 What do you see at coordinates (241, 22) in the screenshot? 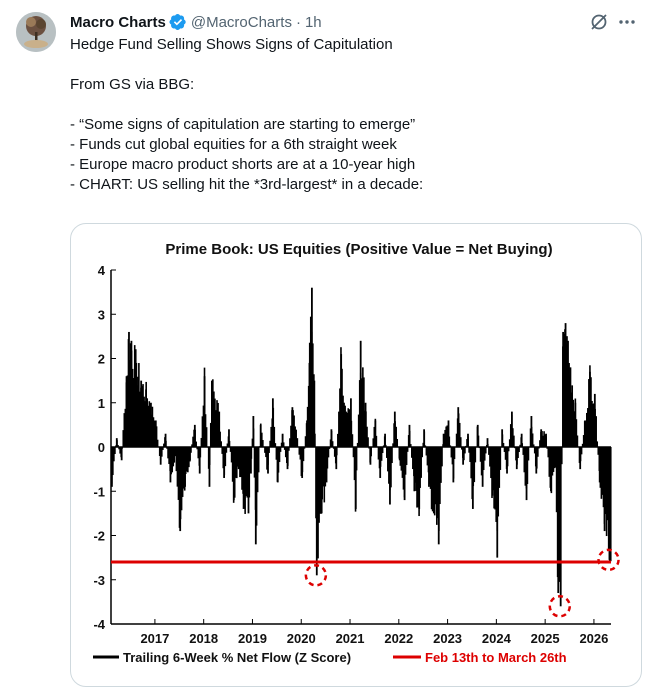
I see `author-handle: @MacroCharts` at bounding box center [241, 22].